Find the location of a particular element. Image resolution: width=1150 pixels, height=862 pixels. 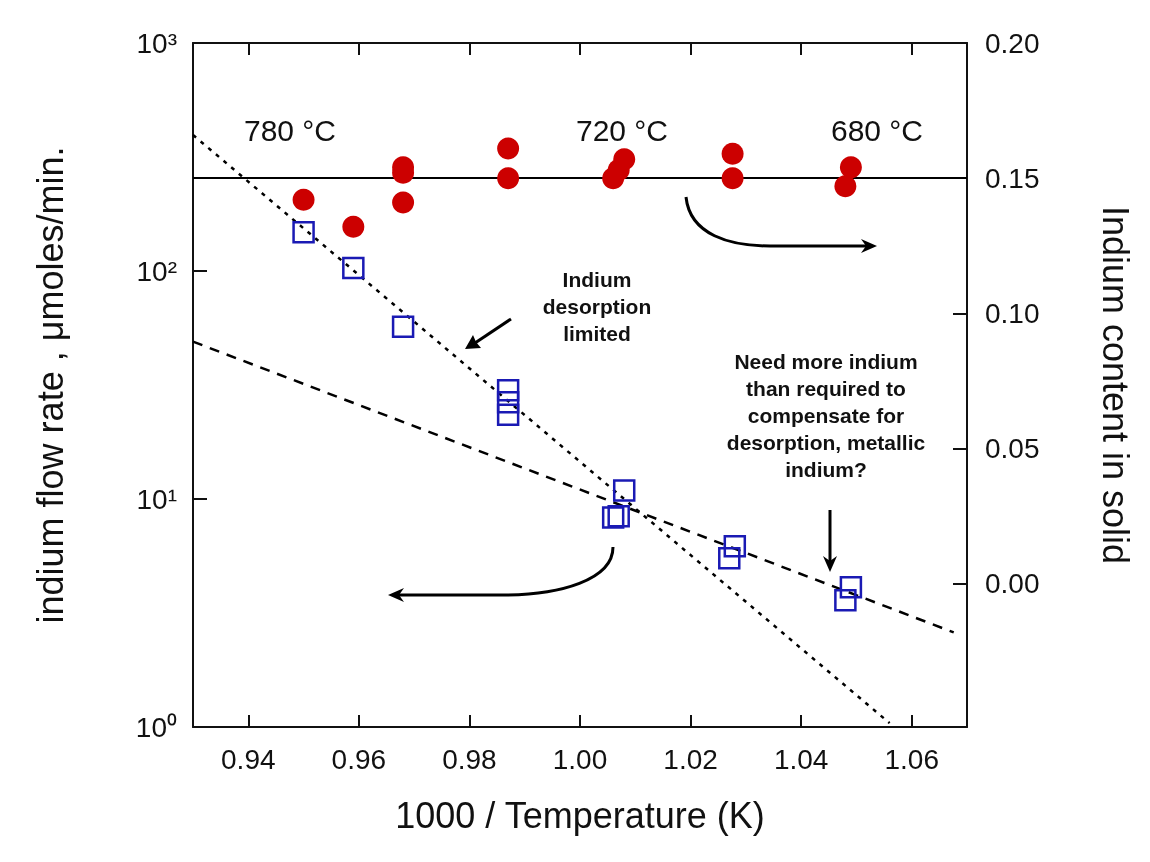

annotation: 720 °C is located at coordinates (622, 130).